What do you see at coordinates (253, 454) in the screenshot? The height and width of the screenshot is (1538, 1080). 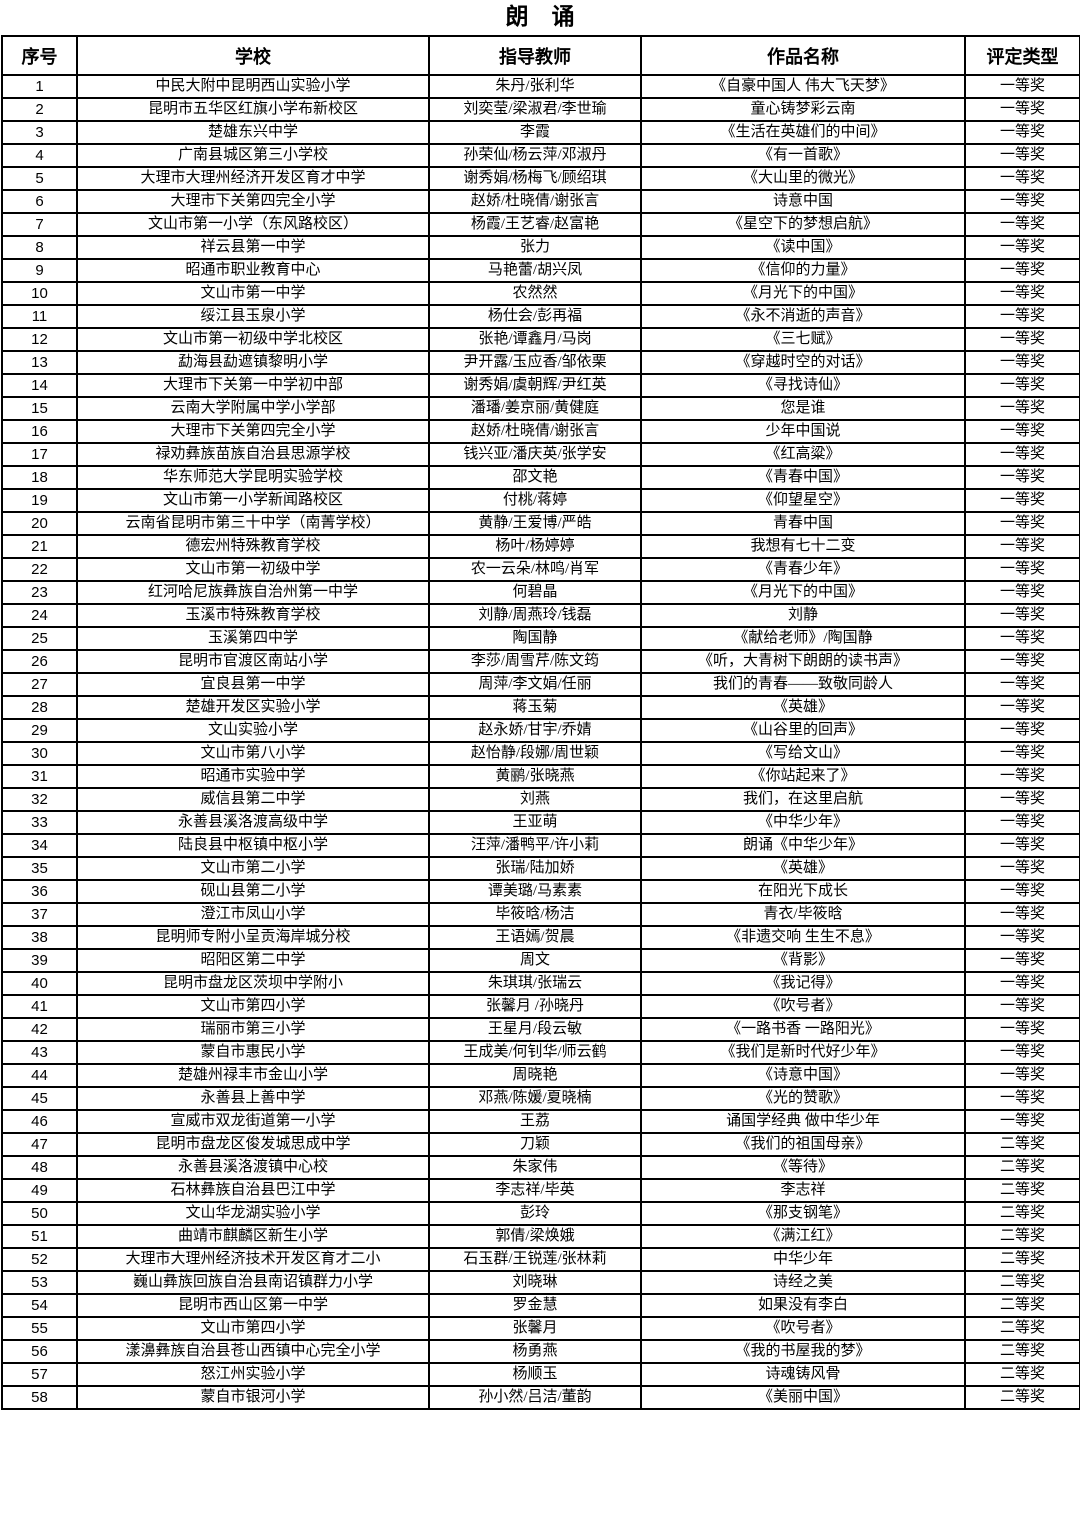 I see `school-cell: 禄劝彝族苗族自治县思源学校` at bounding box center [253, 454].